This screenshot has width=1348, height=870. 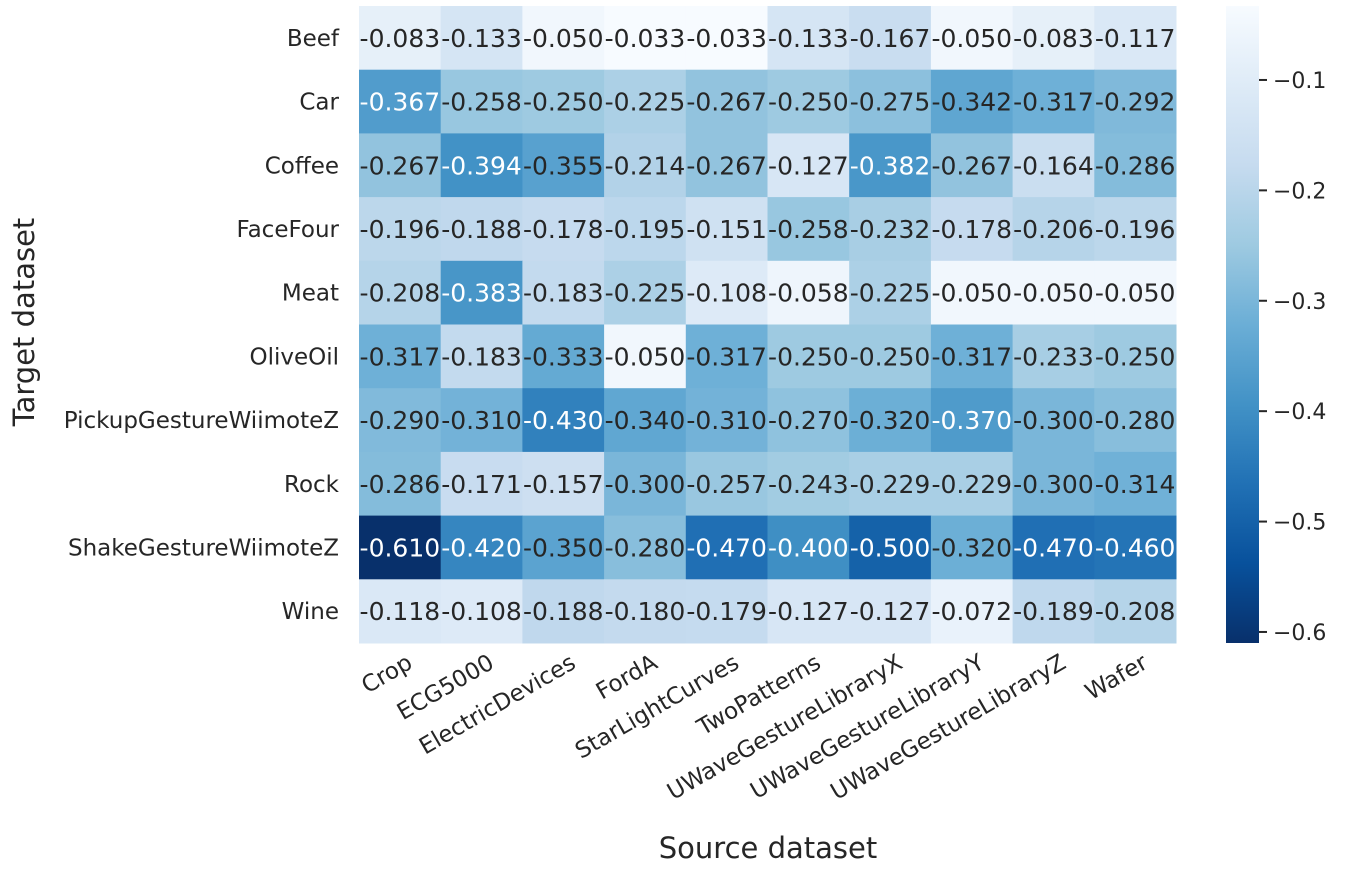 What do you see at coordinates (1299, 523) in the screenshot?
I see `colorbar-tick-label: −0.5` at bounding box center [1299, 523].